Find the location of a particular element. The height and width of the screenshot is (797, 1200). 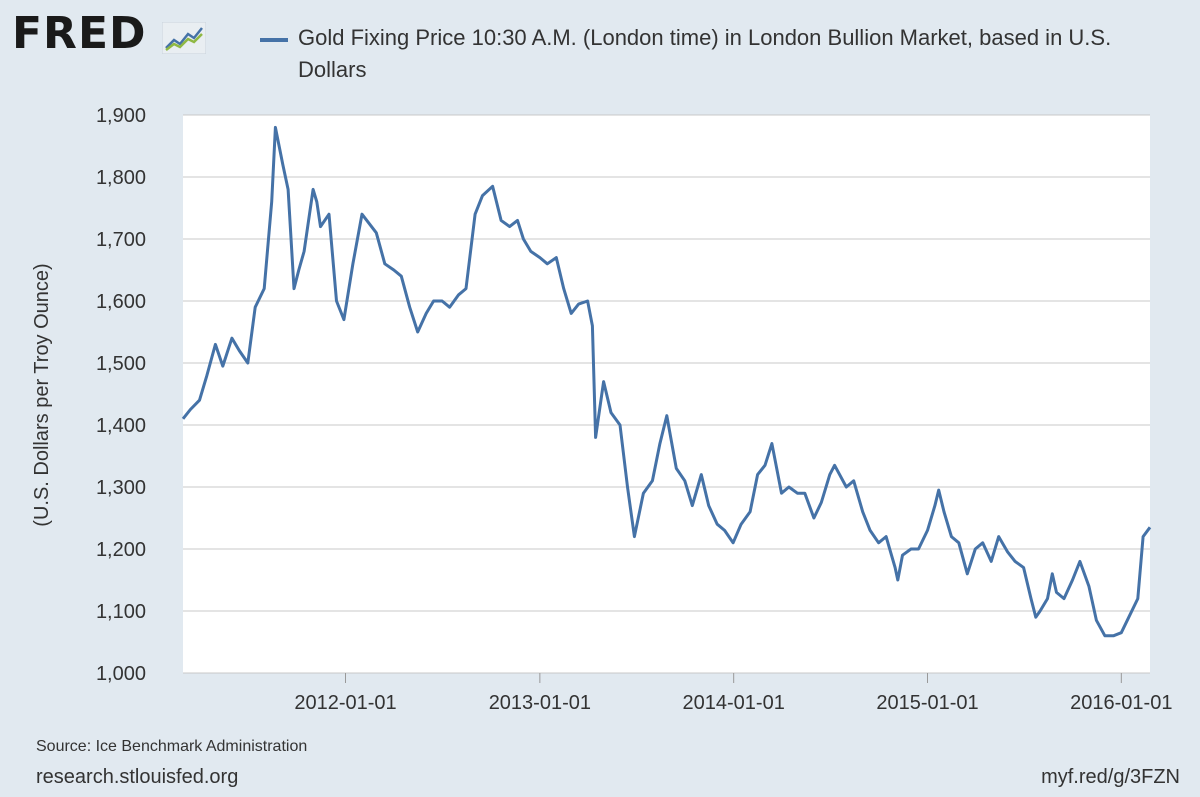

y-tick-label: 1,400 is located at coordinates (121, 426).